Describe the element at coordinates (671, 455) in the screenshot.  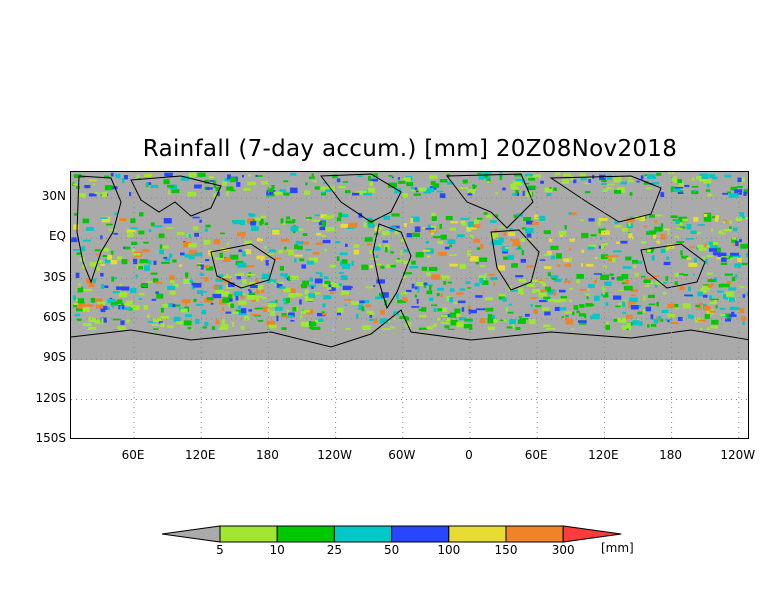
I see `longitude-label: 180` at that location.